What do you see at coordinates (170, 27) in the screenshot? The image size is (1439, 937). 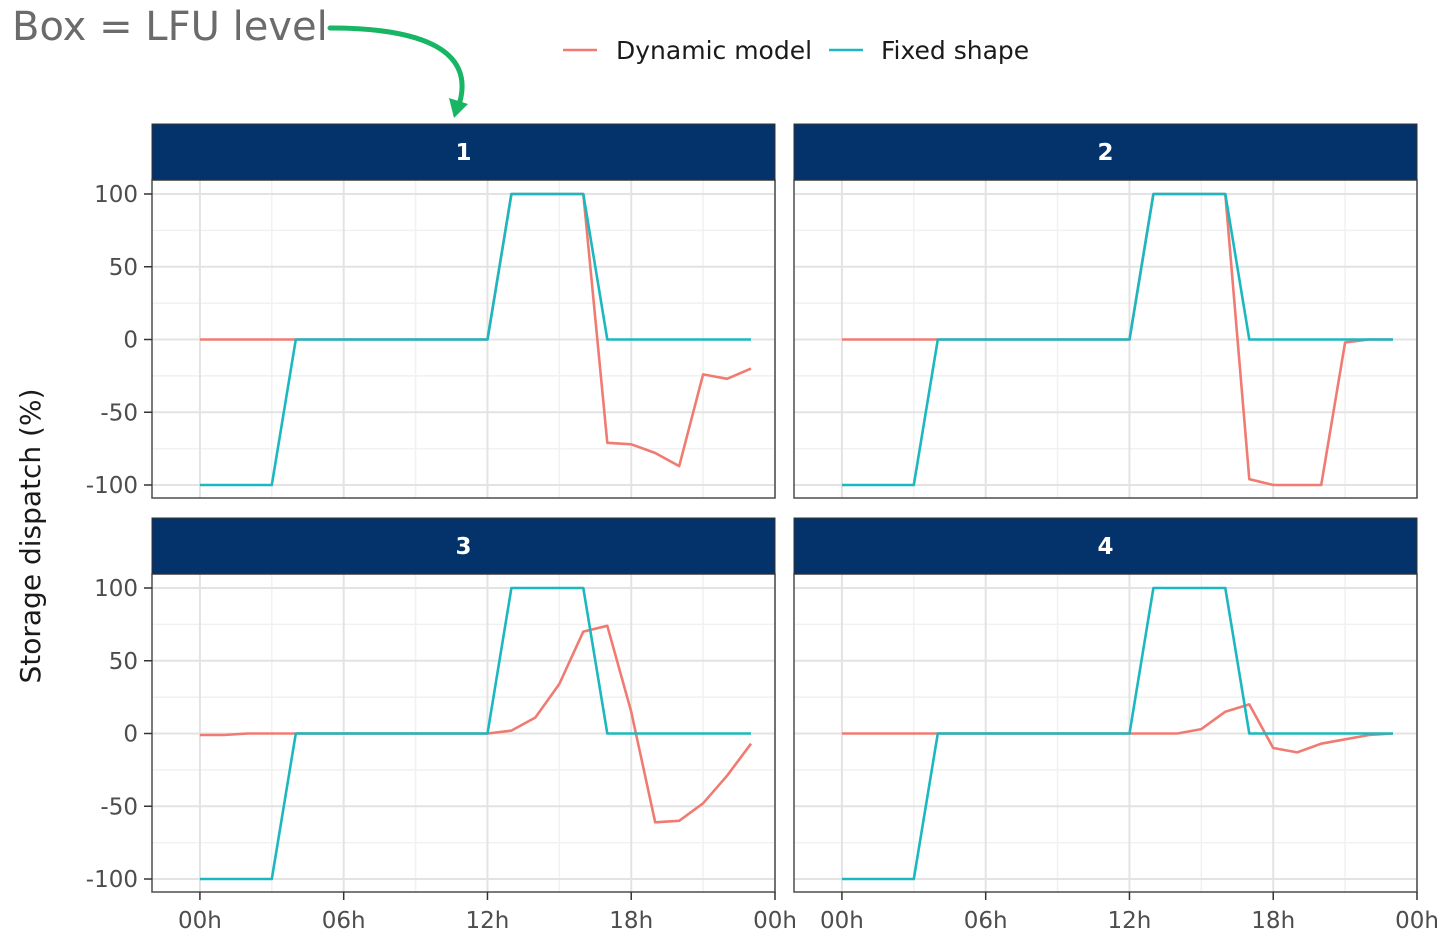 I see `annotation-label: Box = LFU level` at bounding box center [170, 27].